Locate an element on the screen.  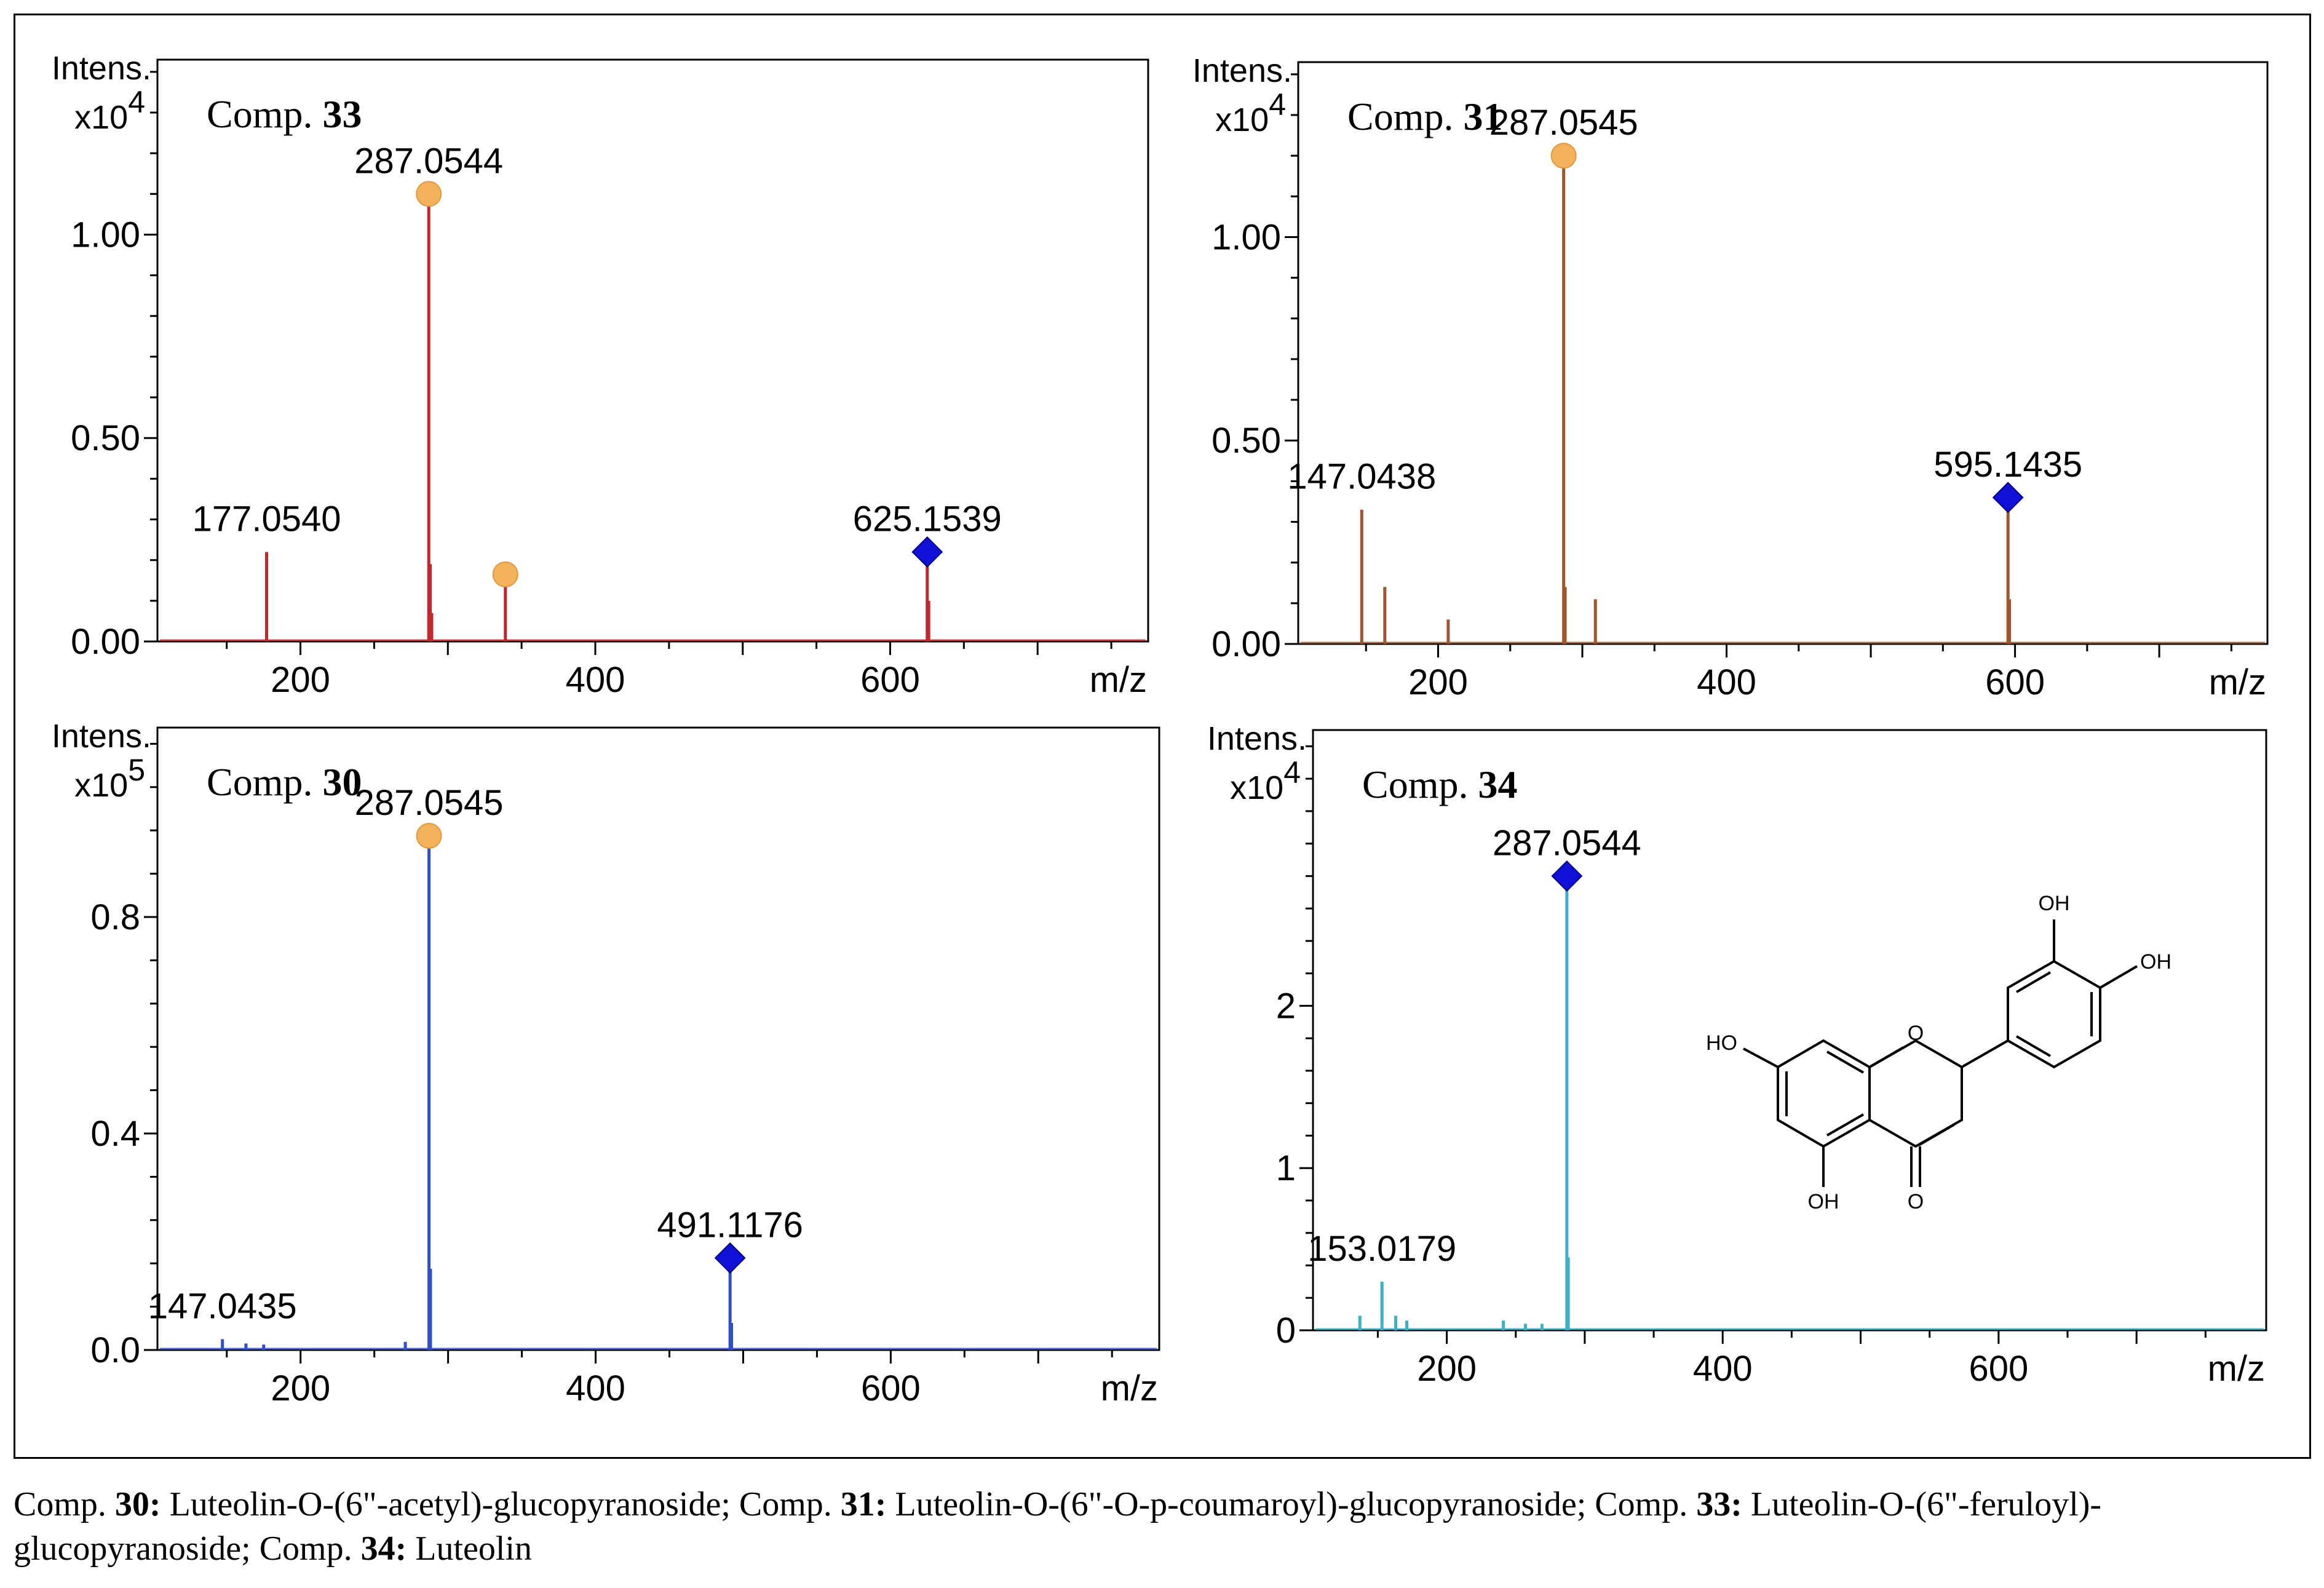
y-tick-label: 0.0 is located at coordinates (115, 1350).